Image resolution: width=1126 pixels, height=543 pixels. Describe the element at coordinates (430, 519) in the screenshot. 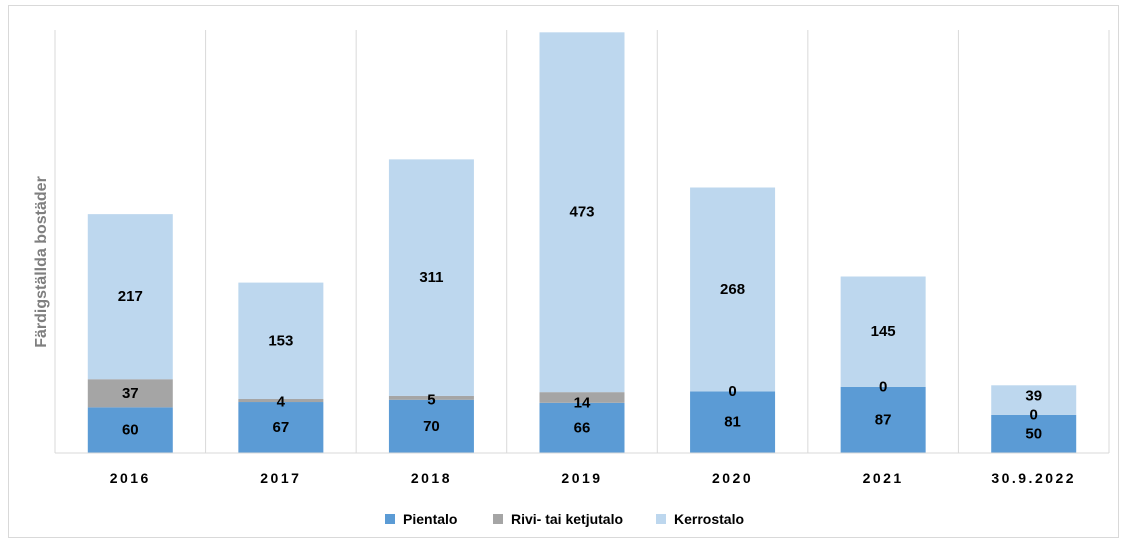

I see `legend-label: Pientalo` at that location.